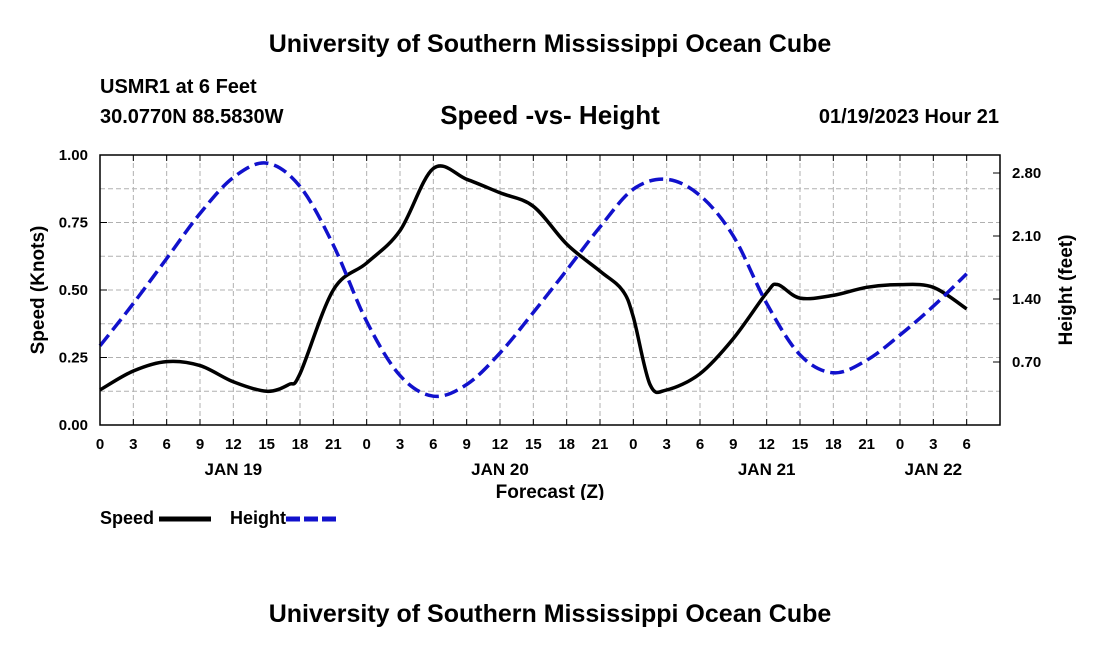 The height and width of the screenshot is (650, 1100). I want to click on legend-height: Height, so click(284, 518).